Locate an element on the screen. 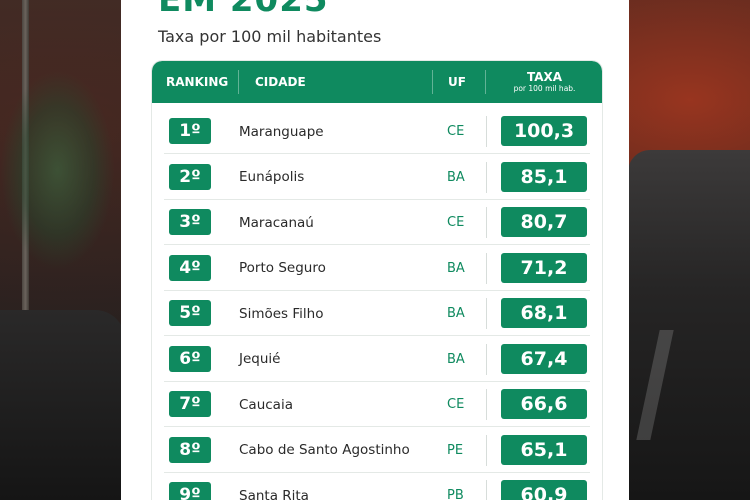 Image resolution: width=750 pixels, height=500 pixels. header-taxa-label: TAXA is located at coordinates (544, 77).